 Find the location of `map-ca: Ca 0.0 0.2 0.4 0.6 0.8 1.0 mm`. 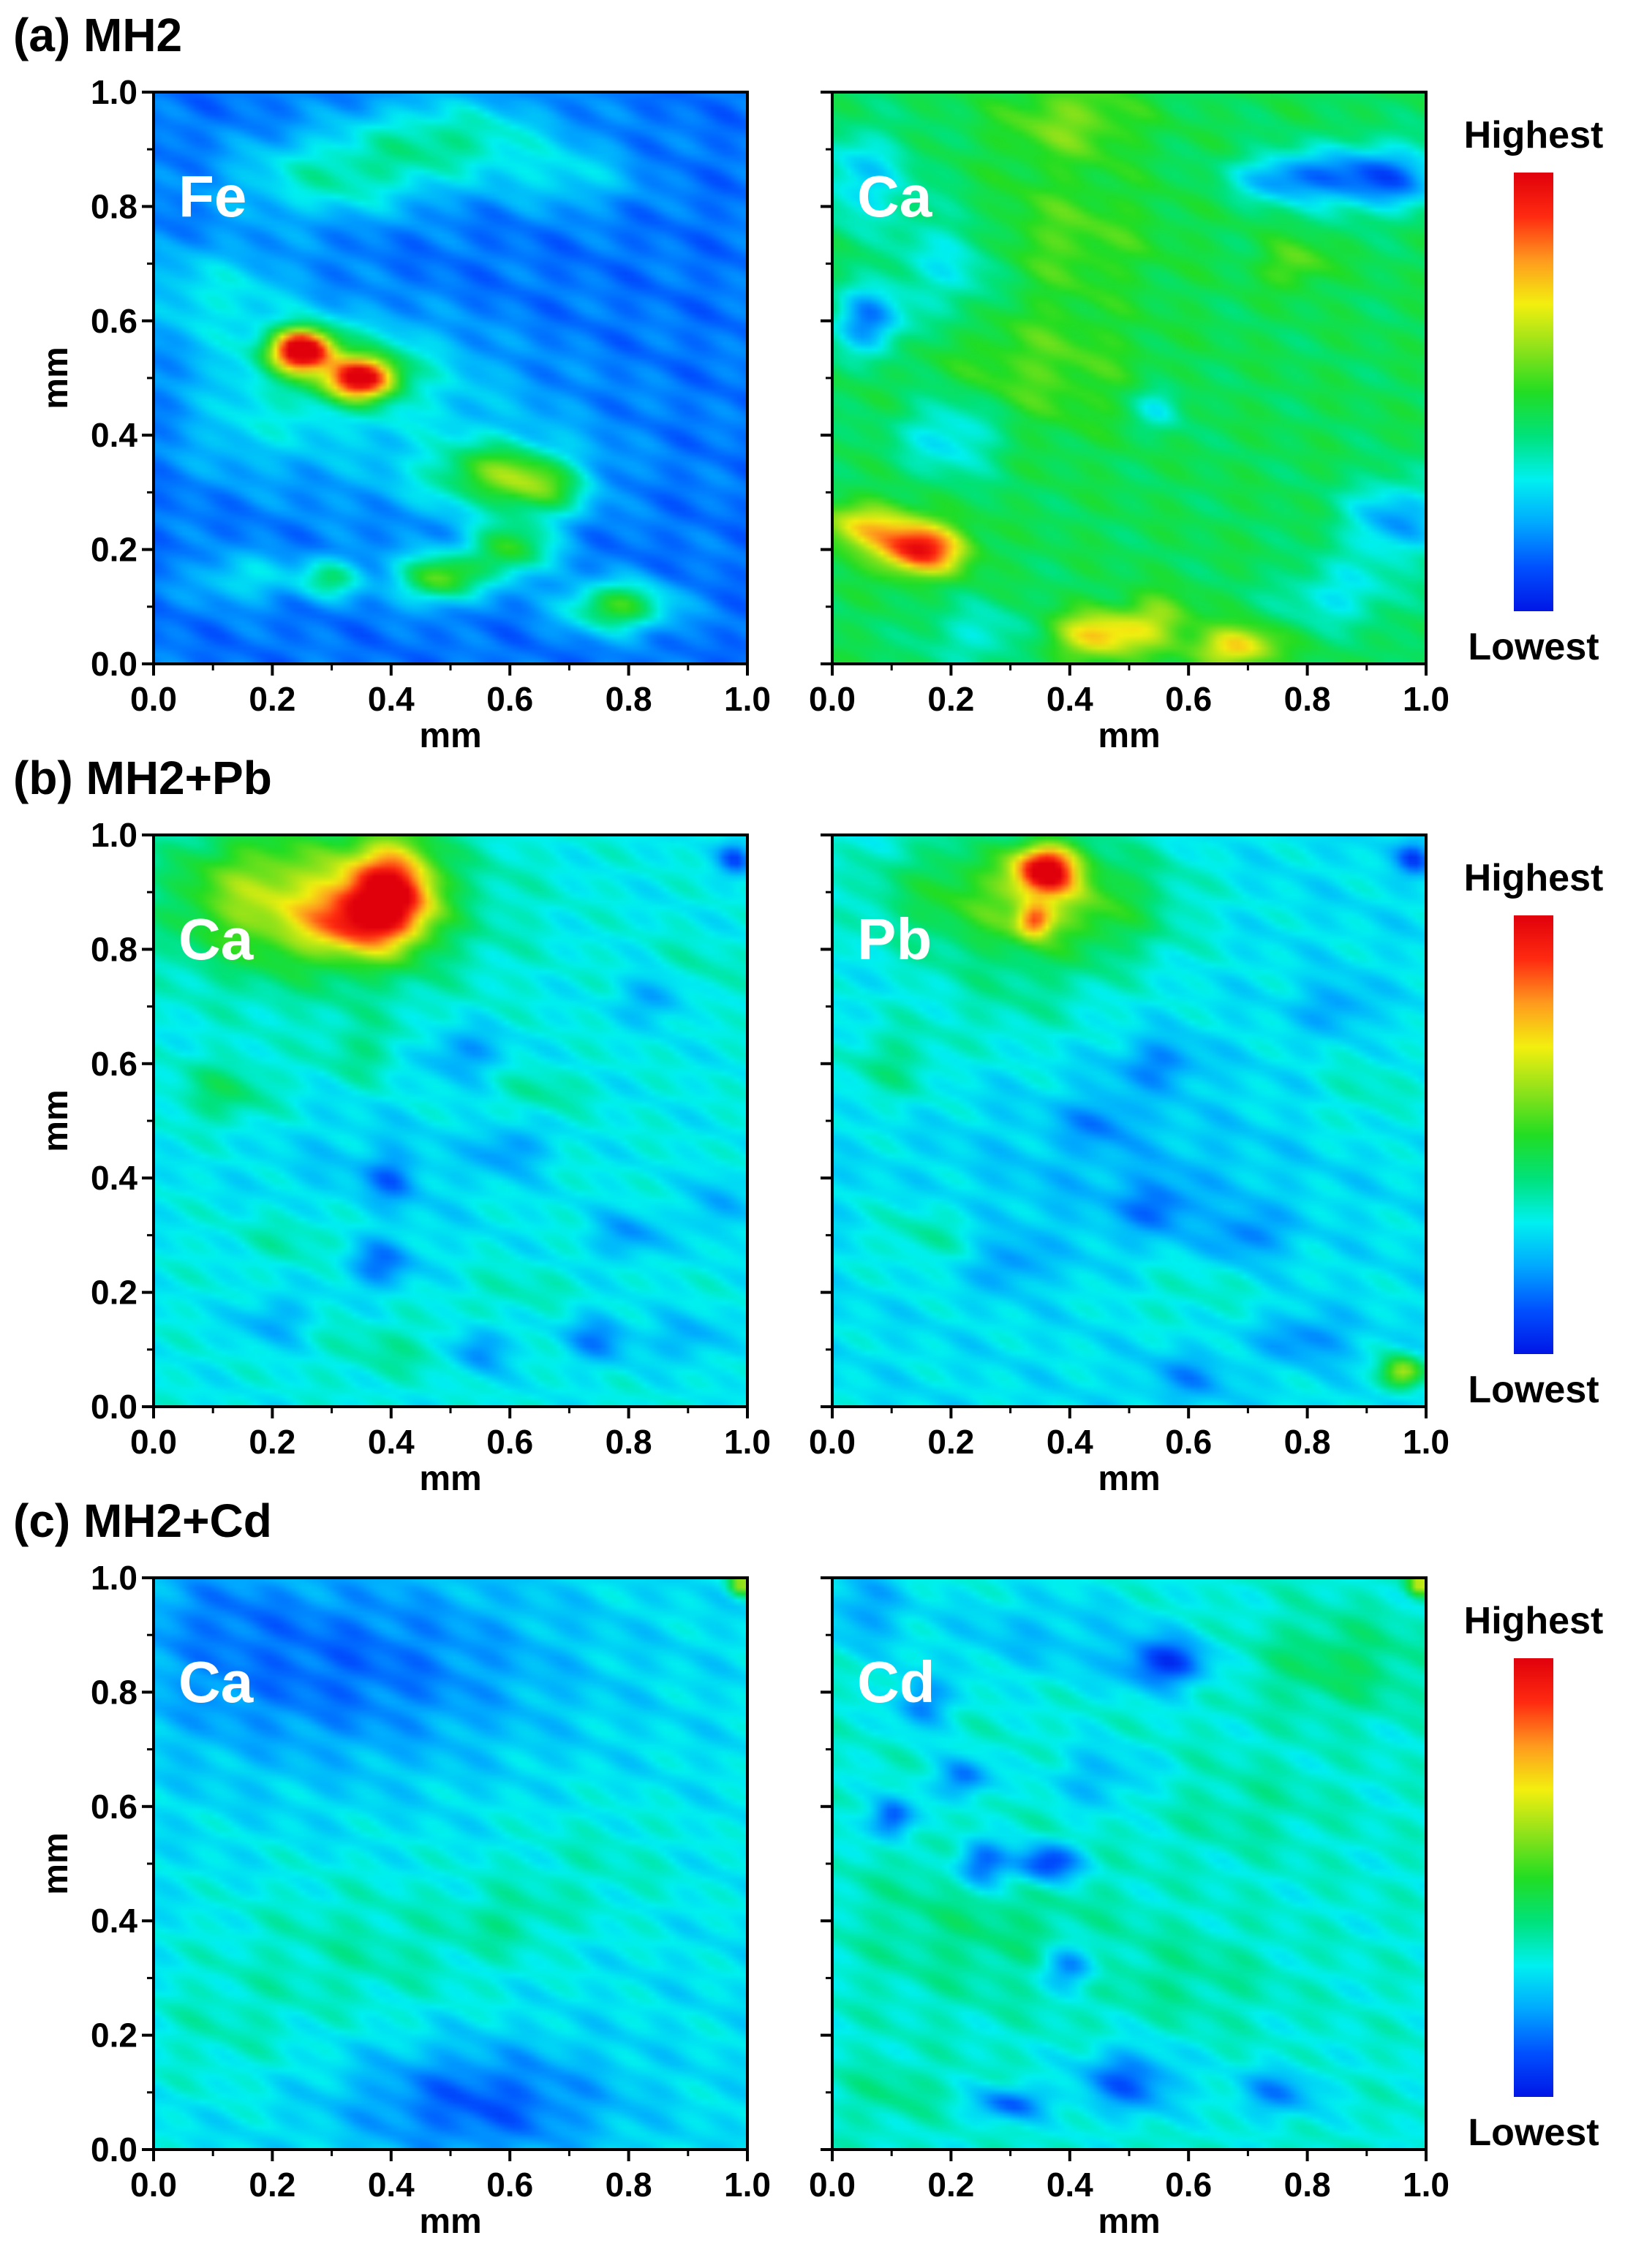

map-ca: Ca 0.0 0.2 0.4 0.6 0.8 1.0 mm is located at coordinates (1129, 423).